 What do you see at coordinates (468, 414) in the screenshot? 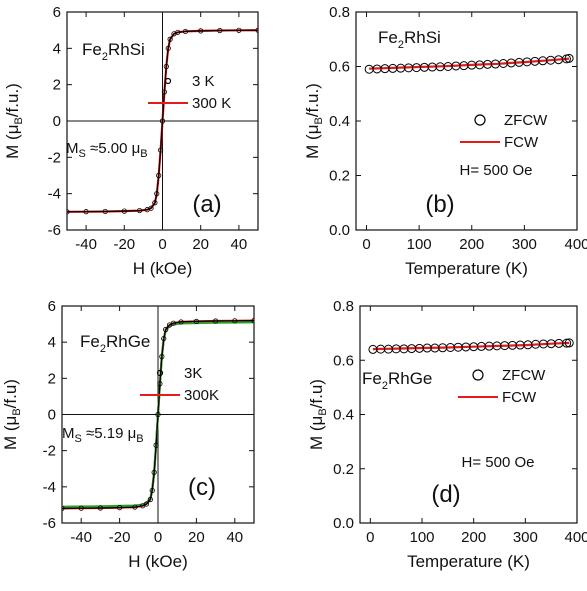
I see `plot-frame` at bounding box center [468, 414].